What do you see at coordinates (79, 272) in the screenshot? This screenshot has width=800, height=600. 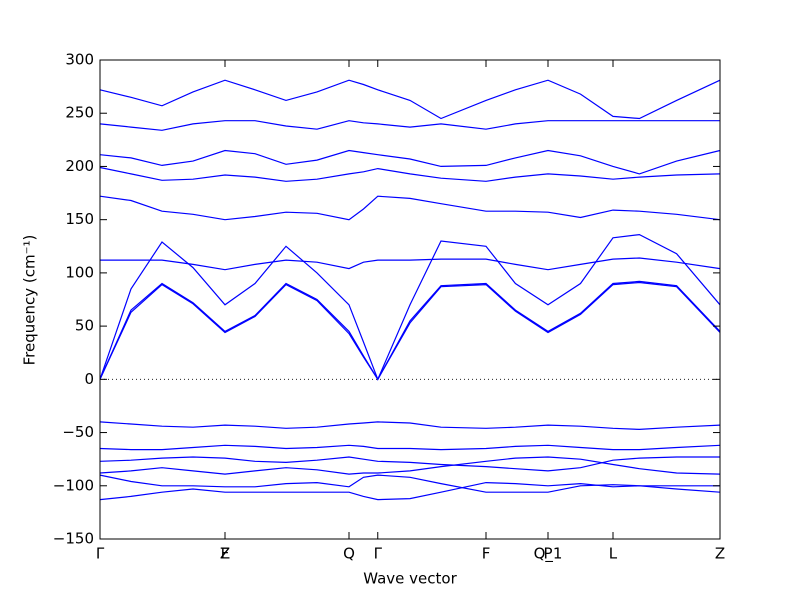 I see `y-tick-label: 100` at bounding box center [79, 272].